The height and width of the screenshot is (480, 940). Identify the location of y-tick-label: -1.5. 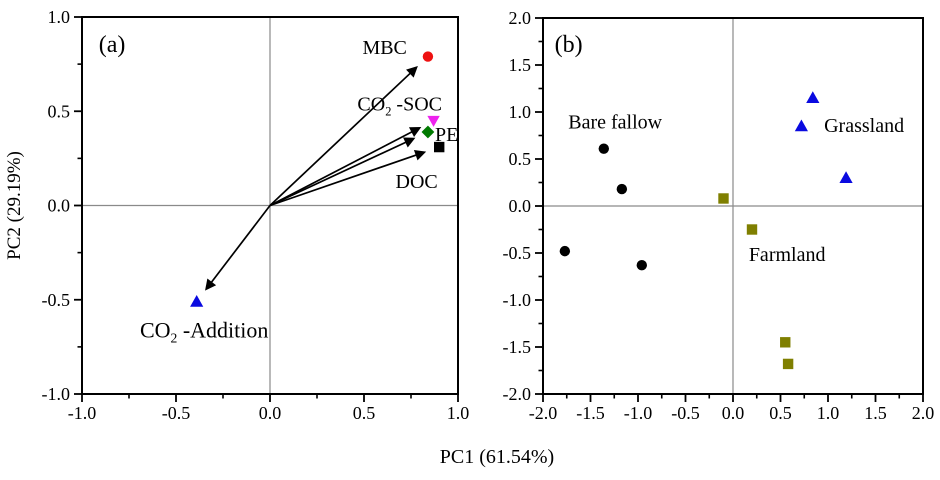
(517, 347).